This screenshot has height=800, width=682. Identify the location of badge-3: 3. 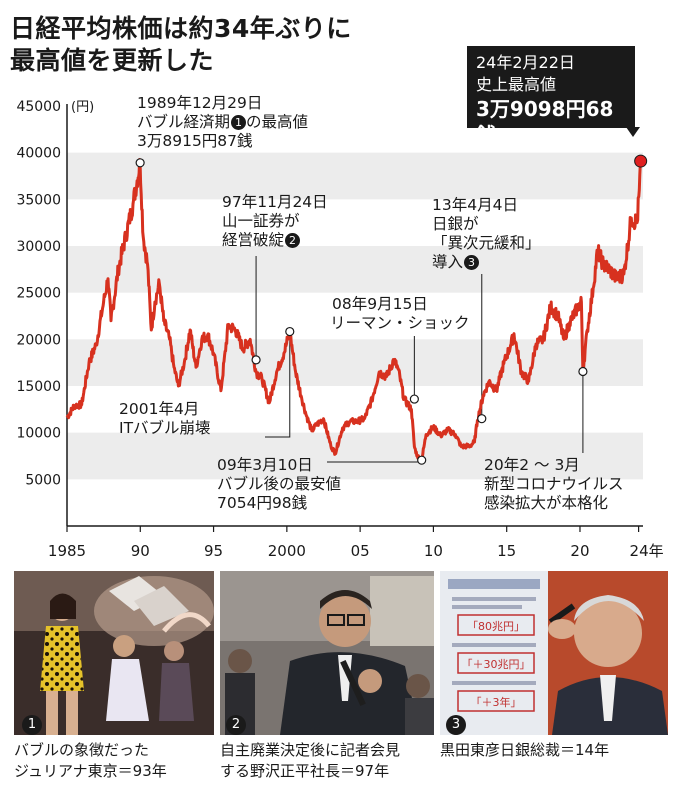
(472, 262).